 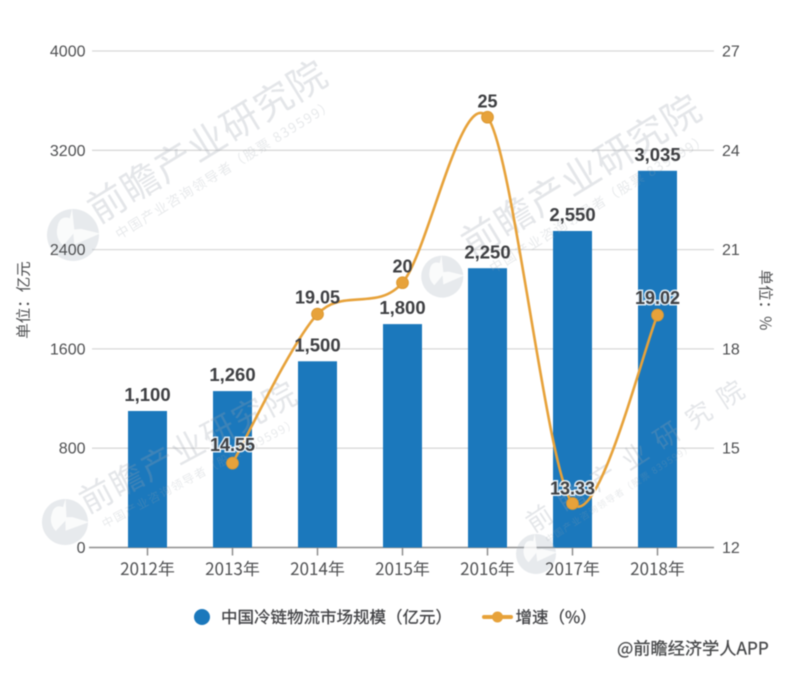 What do you see at coordinates (731, 349) in the screenshot?
I see `svg-text: 18` at bounding box center [731, 349].